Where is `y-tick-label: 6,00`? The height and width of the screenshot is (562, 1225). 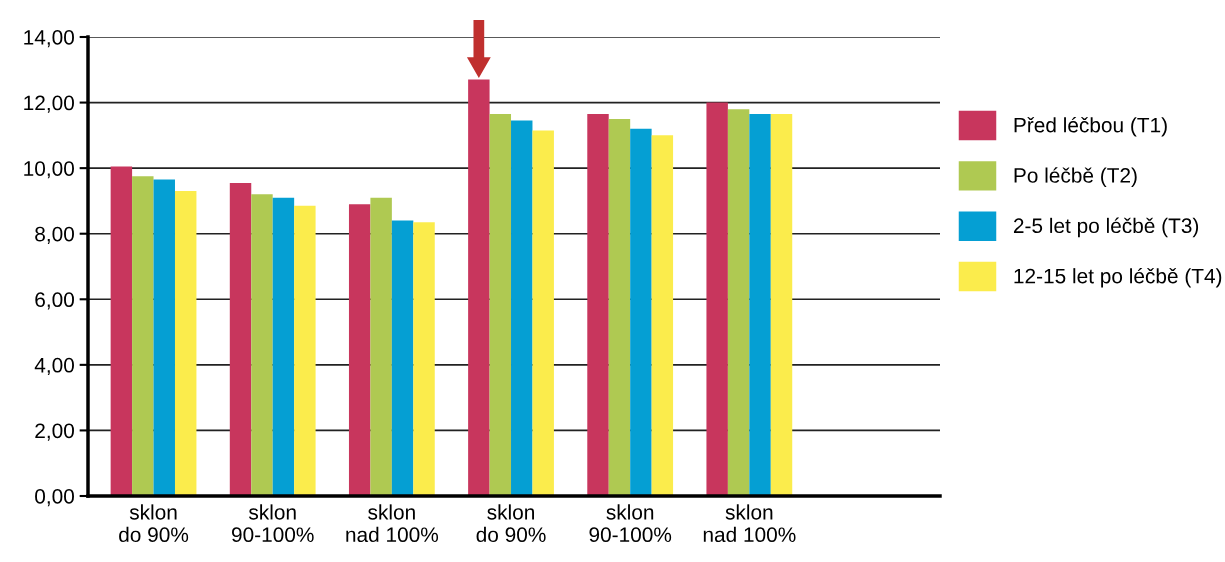 y-tick-label: 6,00 is located at coordinates (54, 301).